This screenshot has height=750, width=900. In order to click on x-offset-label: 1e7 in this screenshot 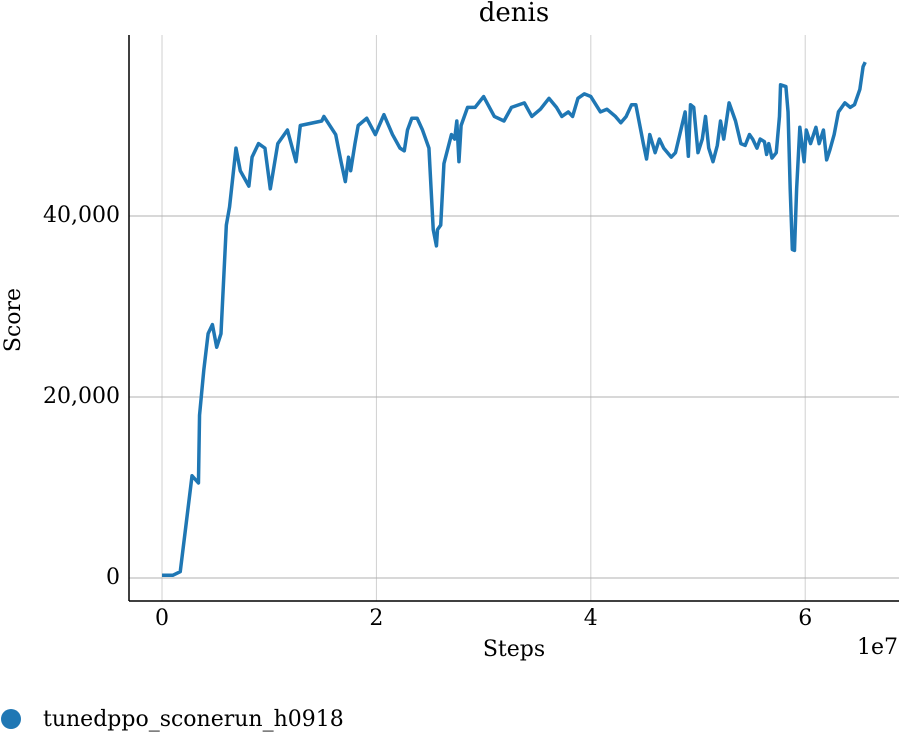, I will do `click(877, 647)`.